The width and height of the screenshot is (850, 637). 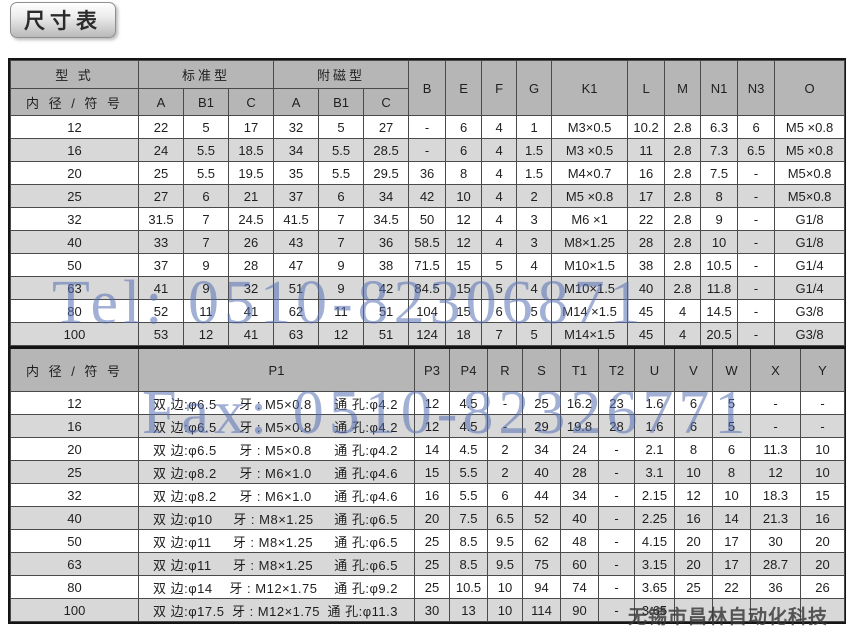 What do you see at coordinates (719, 150) in the screenshot?
I see `value-cell: 7.3` at bounding box center [719, 150].